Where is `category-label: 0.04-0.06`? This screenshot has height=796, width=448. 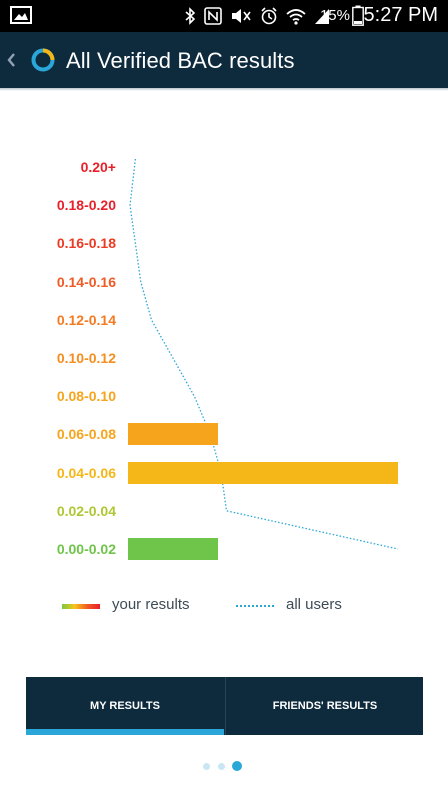 category-label: 0.04-0.06 is located at coordinates (86, 472).